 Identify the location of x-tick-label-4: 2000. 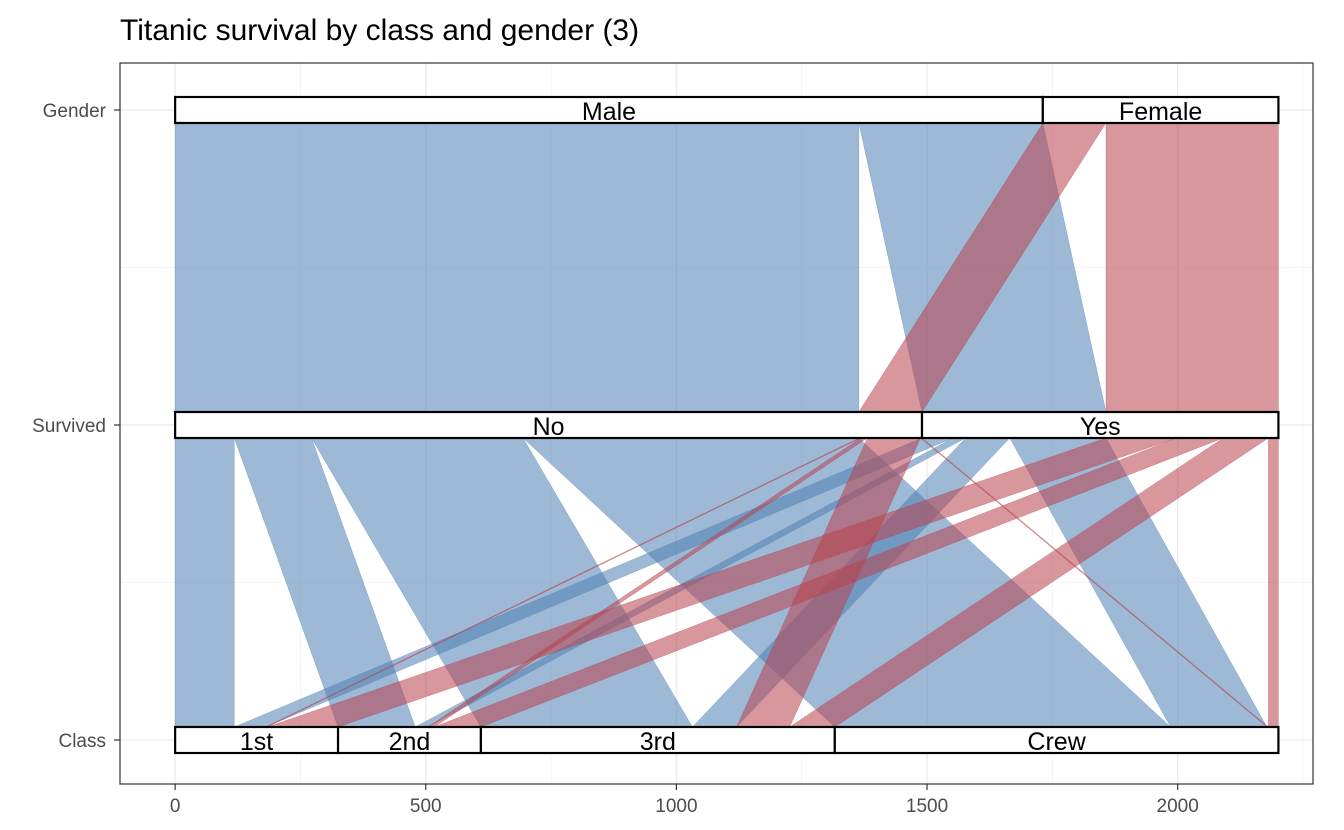
(1178, 806).